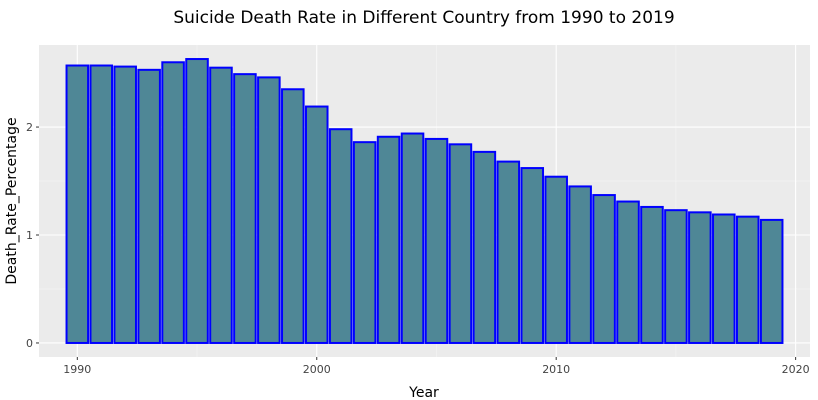 This screenshot has width=818, height=400. I want to click on x-tick-label: 1990, so click(77, 369).